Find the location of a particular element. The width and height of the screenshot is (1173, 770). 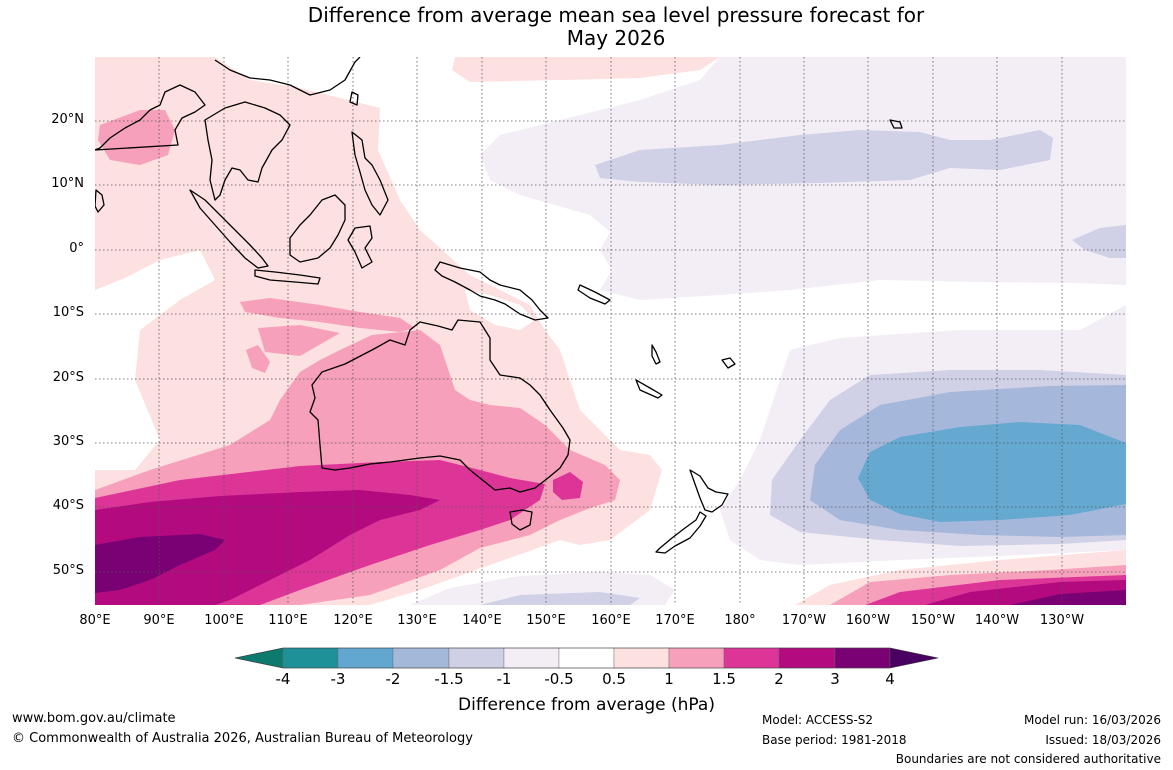

coast-philippines is located at coordinates (370, 173).